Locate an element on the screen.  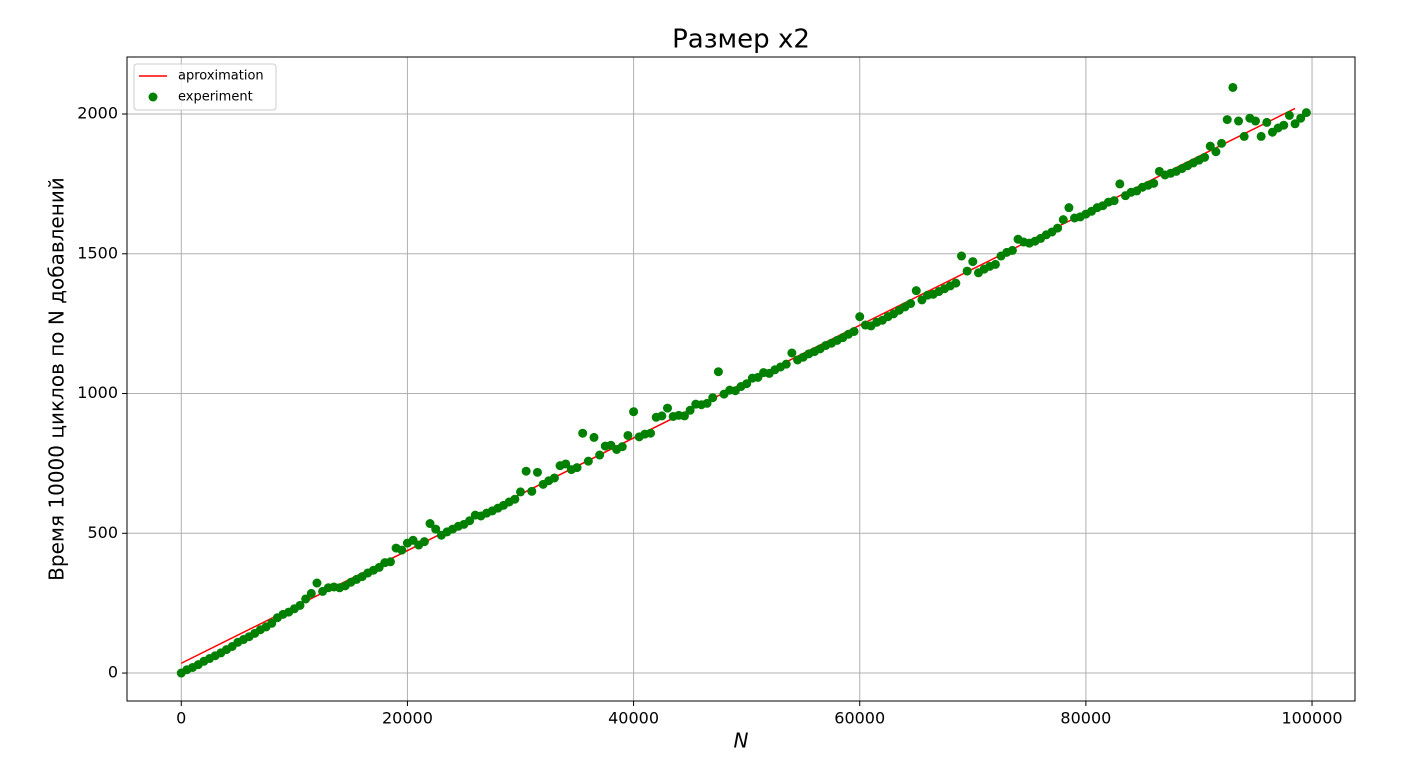
y-tick-label: 0 is located at coordinates (113, 672).